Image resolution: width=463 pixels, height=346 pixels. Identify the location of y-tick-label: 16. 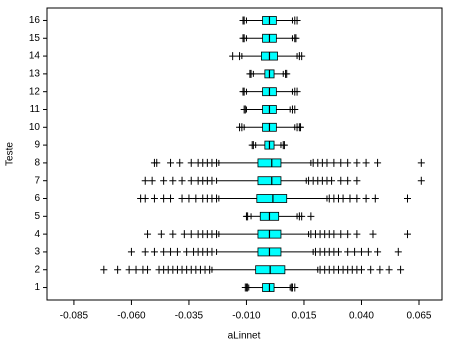
(35, 20).